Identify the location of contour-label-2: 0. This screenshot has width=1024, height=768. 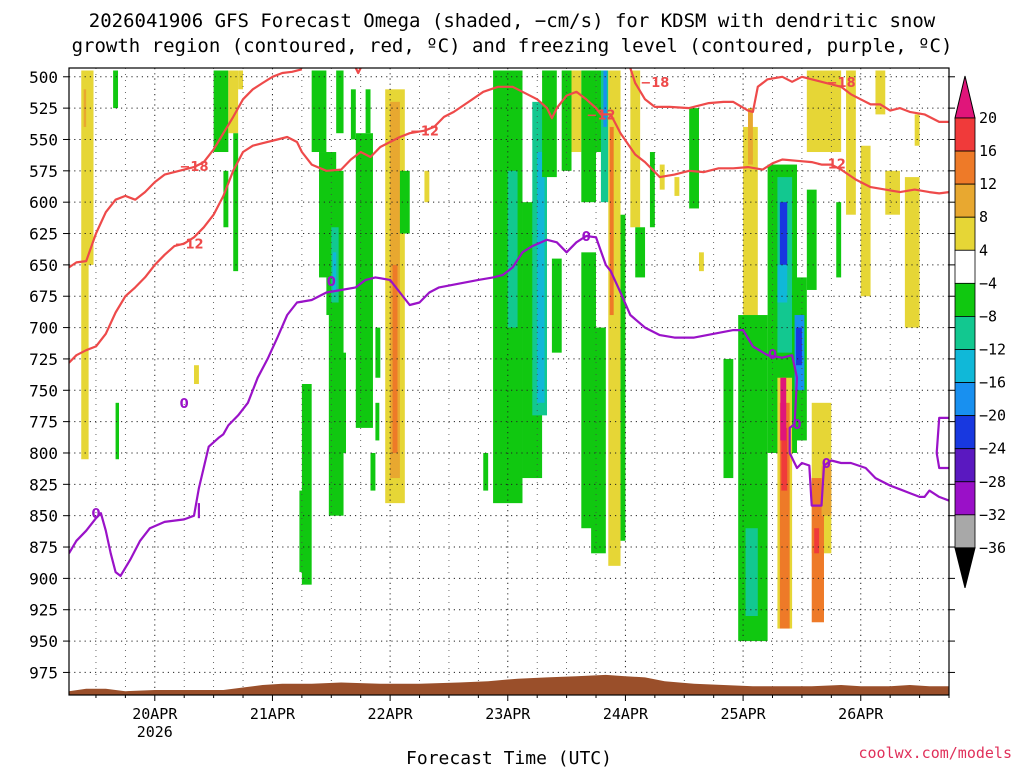
(331, 282).